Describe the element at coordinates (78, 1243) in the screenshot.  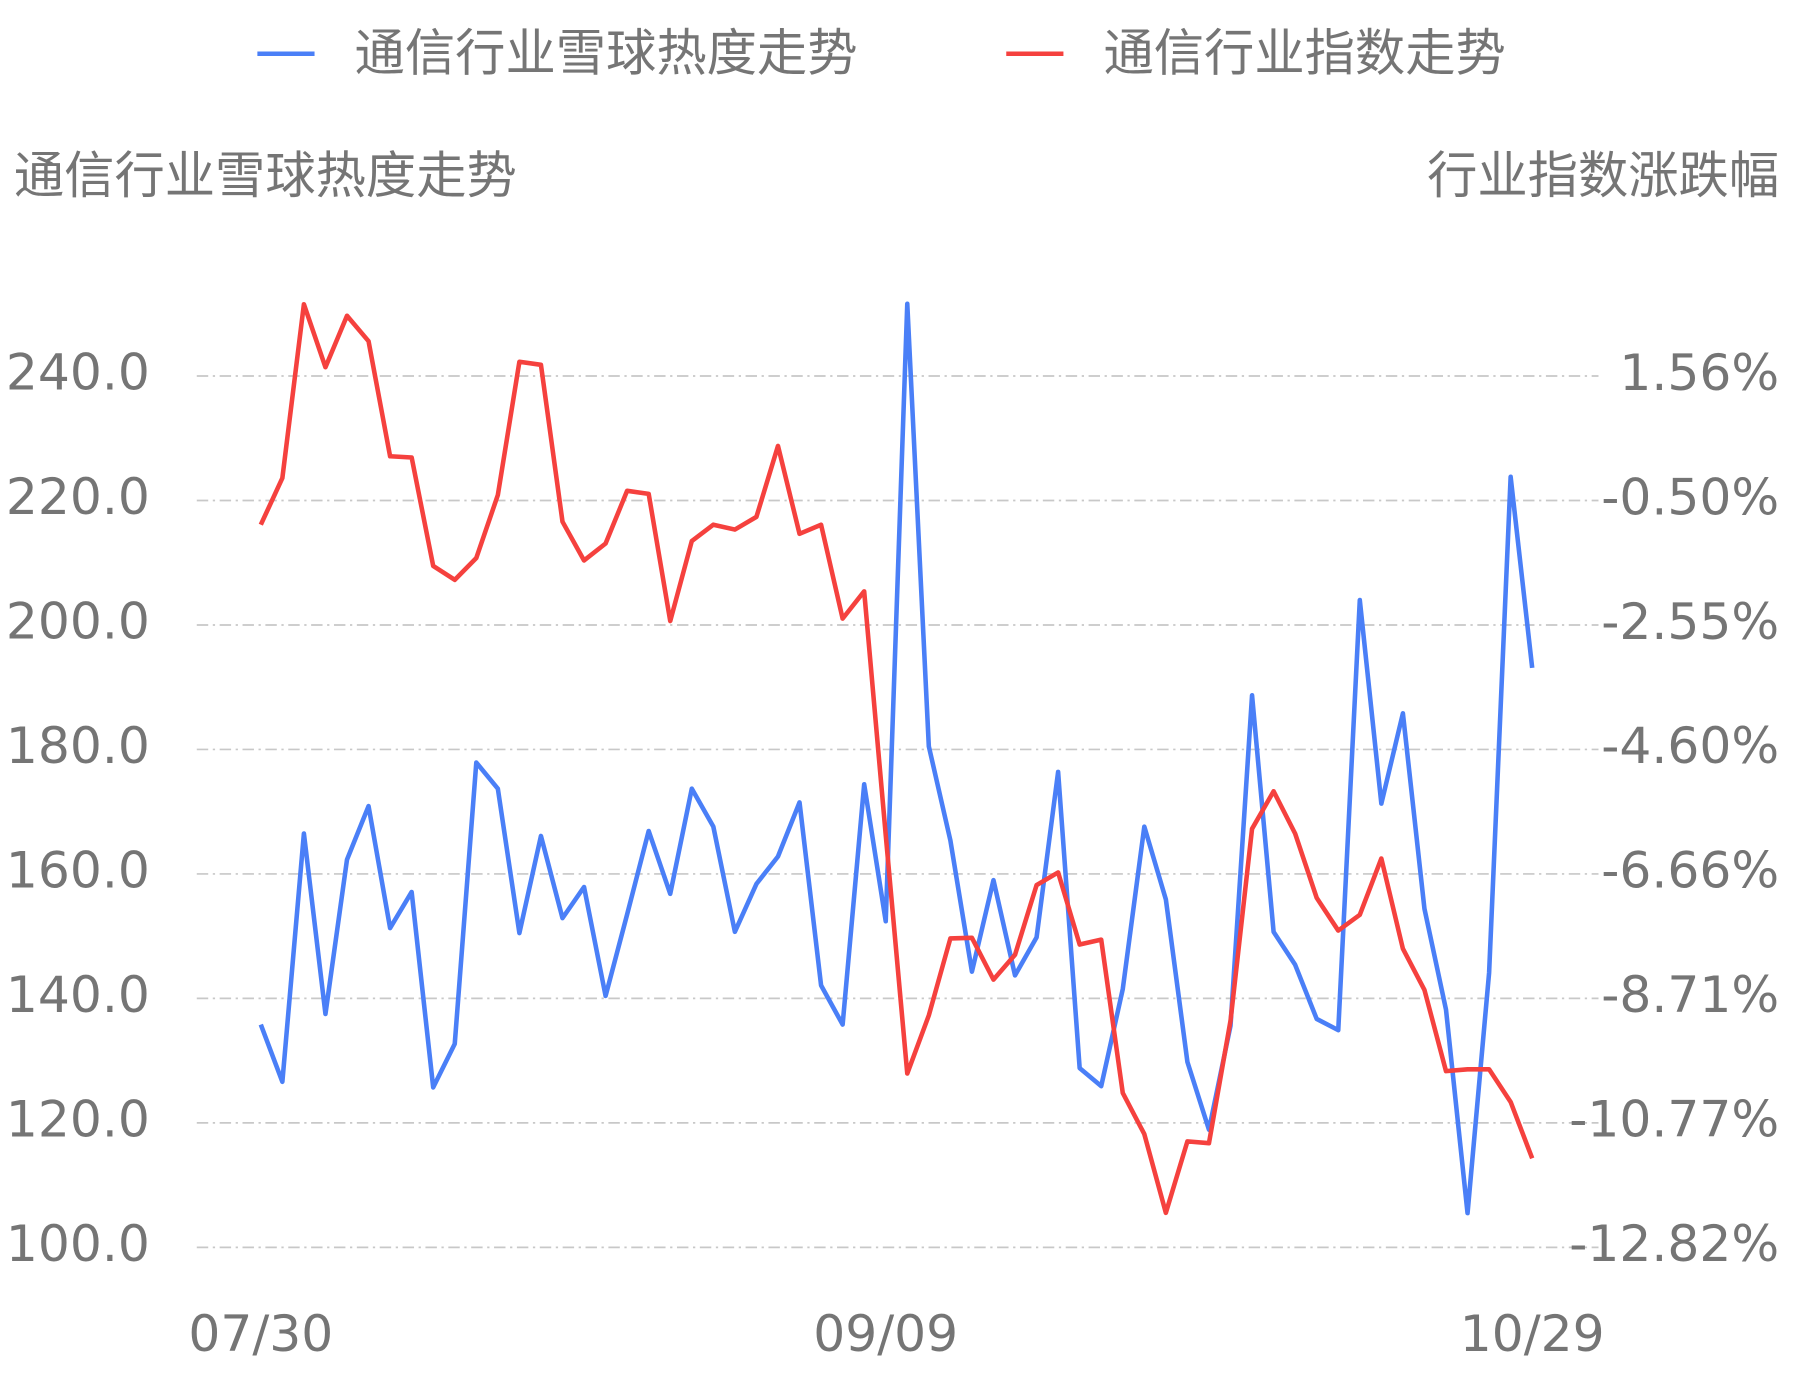
I see `y-tick-label: 100.0` at that location.